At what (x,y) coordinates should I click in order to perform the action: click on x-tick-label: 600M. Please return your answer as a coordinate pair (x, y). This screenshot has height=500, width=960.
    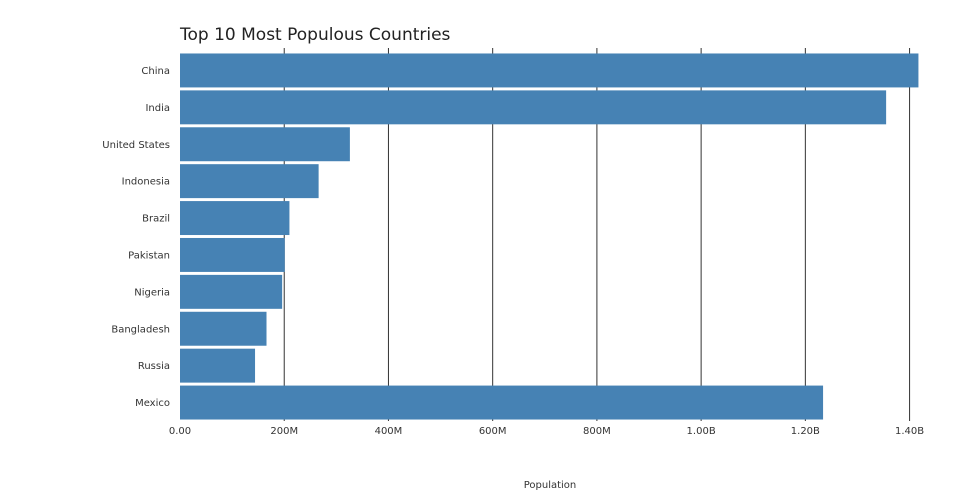
    Looking at the image, I should click on (493, 431).